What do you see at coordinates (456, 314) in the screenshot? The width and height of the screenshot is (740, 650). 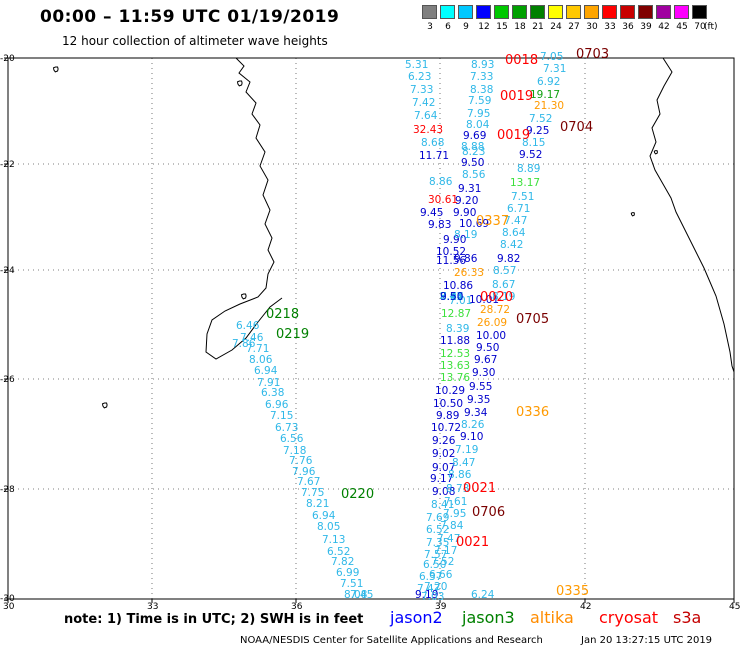 I see `wave-height-label: 12.87` at bounding box center [456, 314].